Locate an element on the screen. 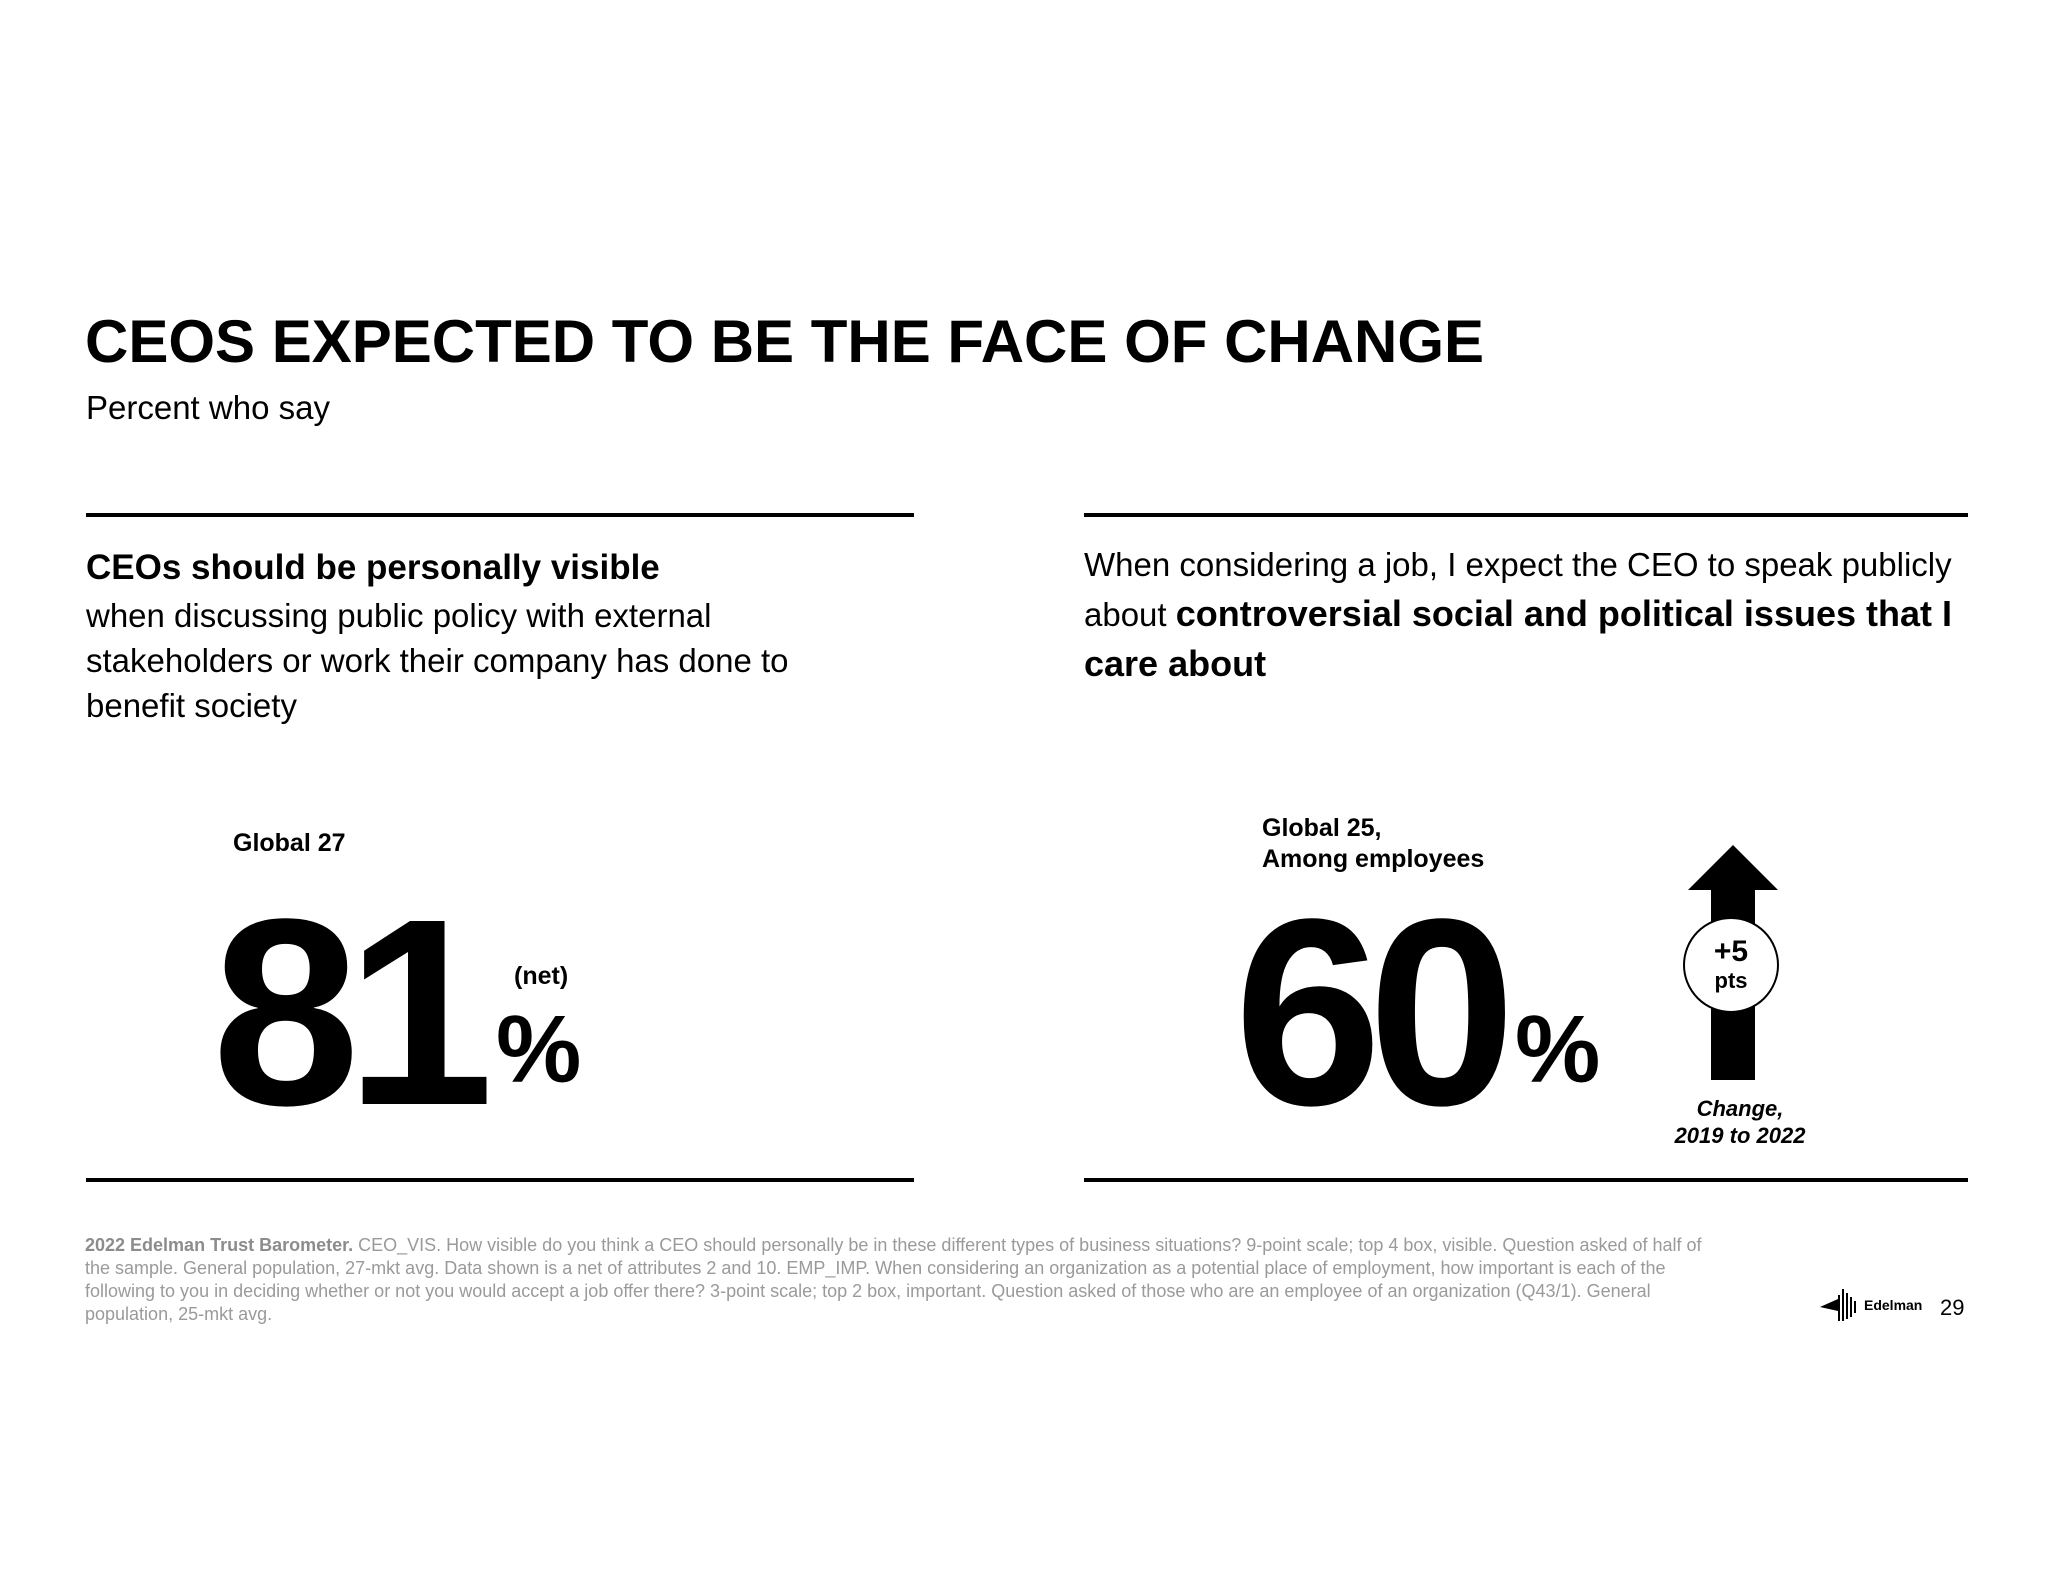 This screenshot has height=1582, width=2048. left-question-lead: CEOs should be personally visible is located at coordinates (373, 567).